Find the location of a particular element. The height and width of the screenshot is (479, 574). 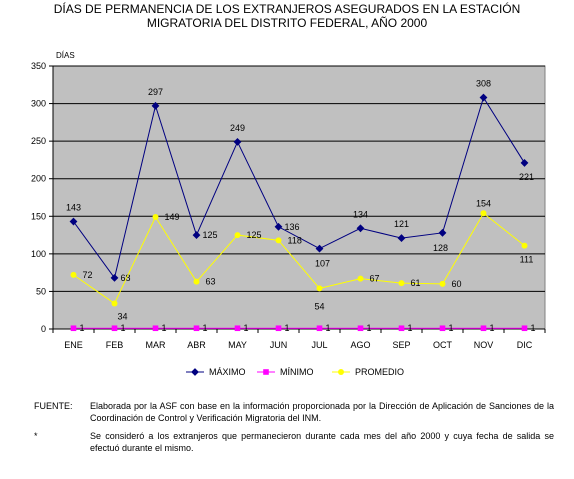

data-label: 308 is located at coordinates (483, 84).